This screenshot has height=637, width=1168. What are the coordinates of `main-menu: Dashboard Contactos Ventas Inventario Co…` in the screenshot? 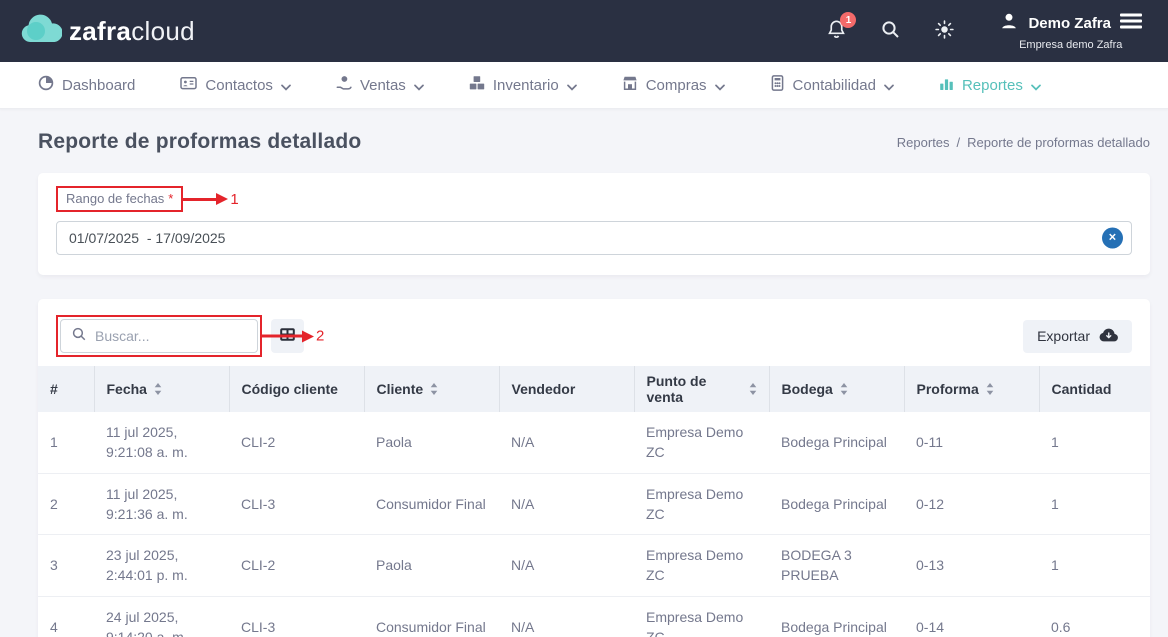 It's located at (584, 85).